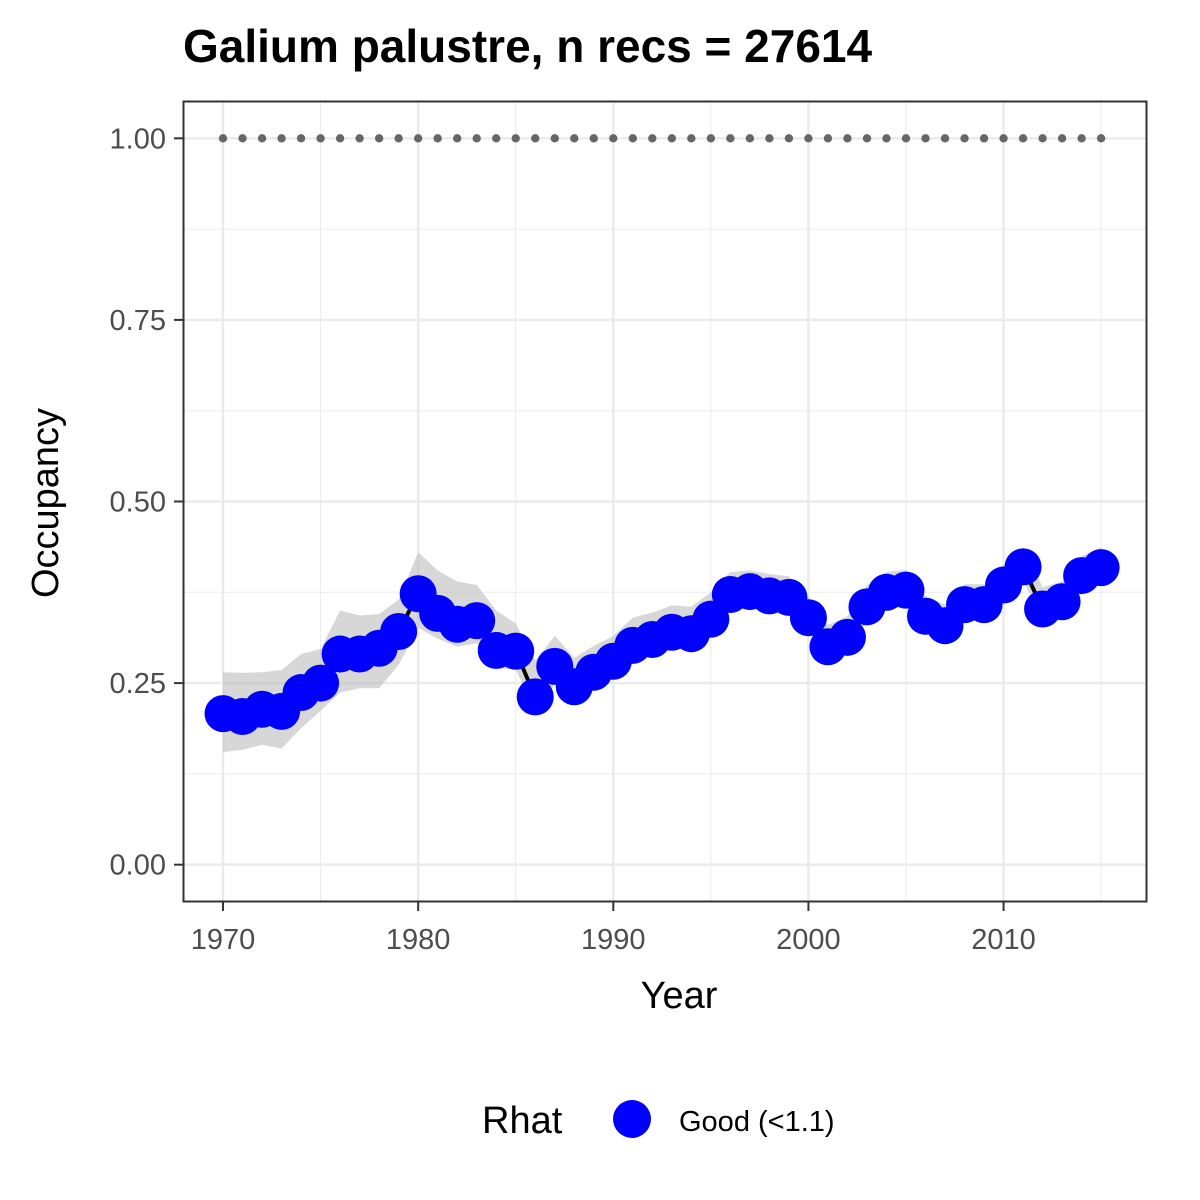 The width and height of the screenshot is (1200, 1200). What do you see at coordinates (138, 503) in the screenshot?
I see `y-tick-label: 0.50` at bounding box center [138, 503].